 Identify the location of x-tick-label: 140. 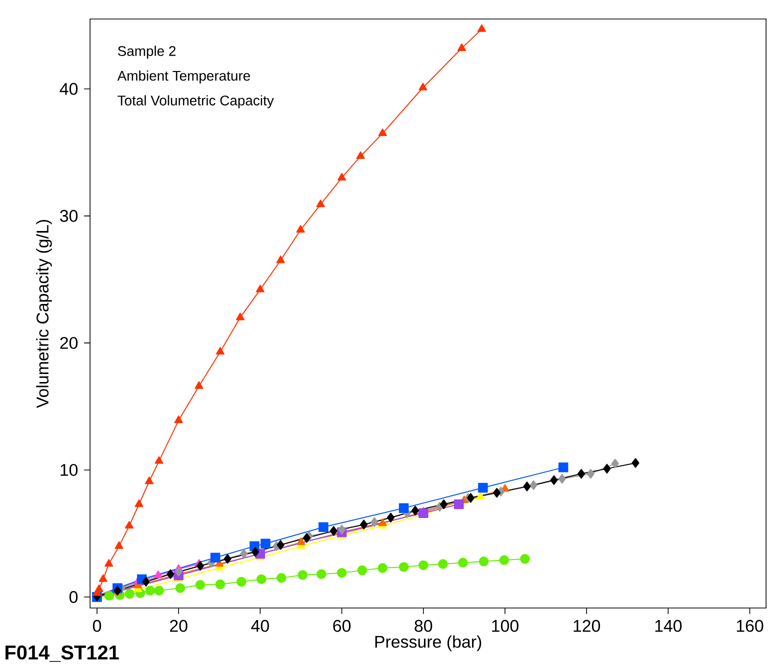
(668, 626).